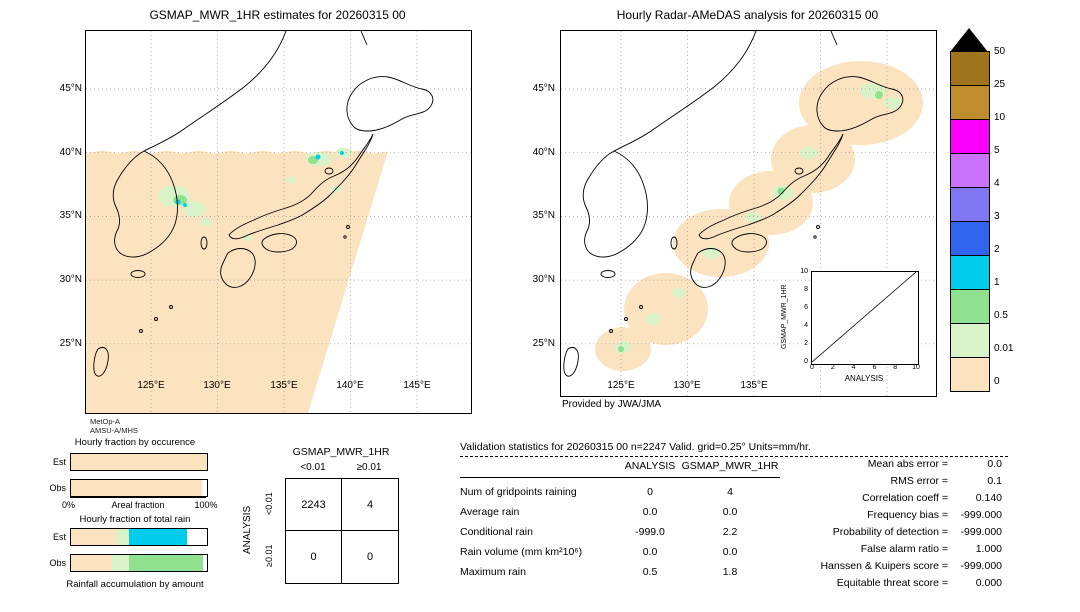 This screenshot has width=1080, height=612. I want to click on stats-col-header: GSMAP_MWR_1HR, so click(730, 466).